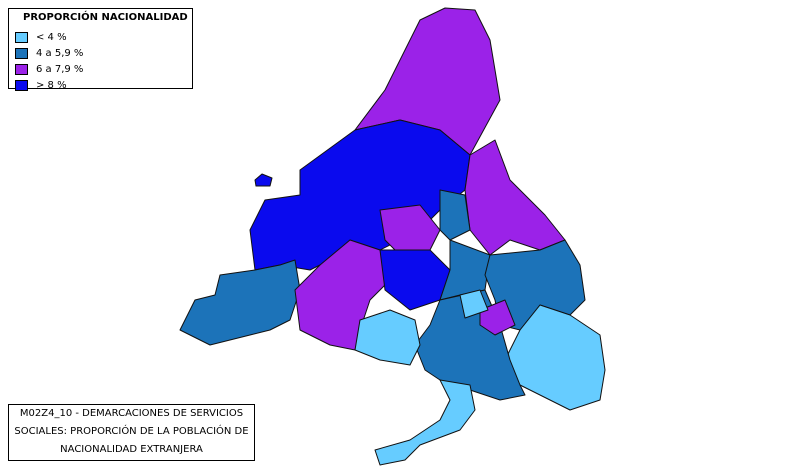 The width and height of the screenshot is (788, 468). Describe the element at coordinates (51, 37) in the screenshot. I see `legend-label: < 4 %` at that location.